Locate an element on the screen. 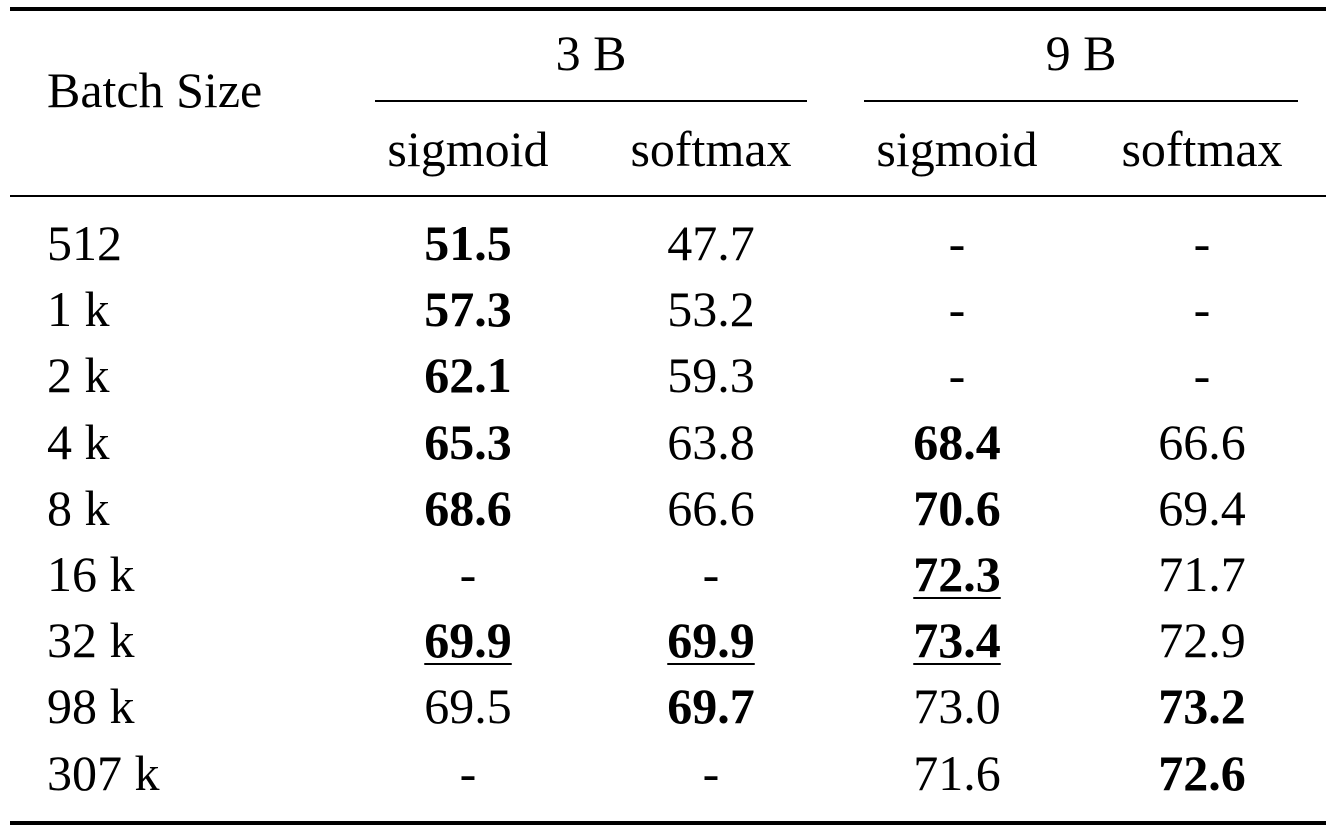 Image resolution: width=1333 pixels, height=836 pixels. table-row: 4 k 65.3 63.8 68.4 66.6 is located at coordinates (666, 442).